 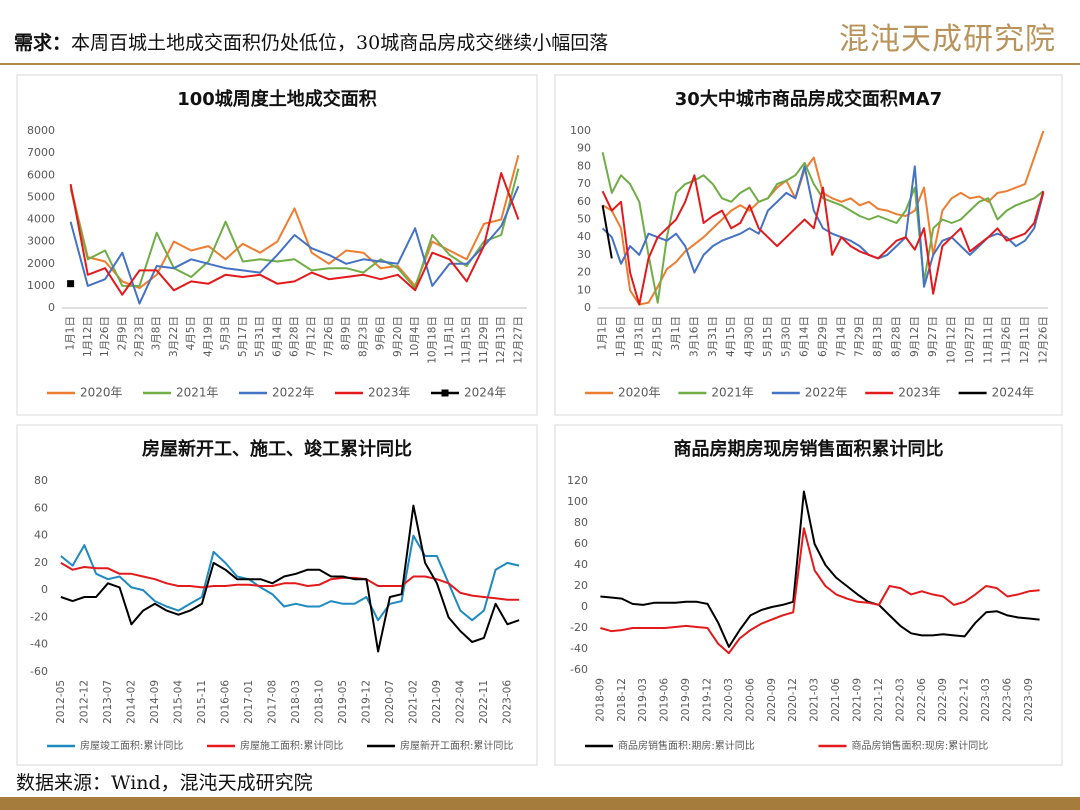 I want to click on source-note: 数据来源：Wind，混沌天成研究院, so click(x=164, y=783).